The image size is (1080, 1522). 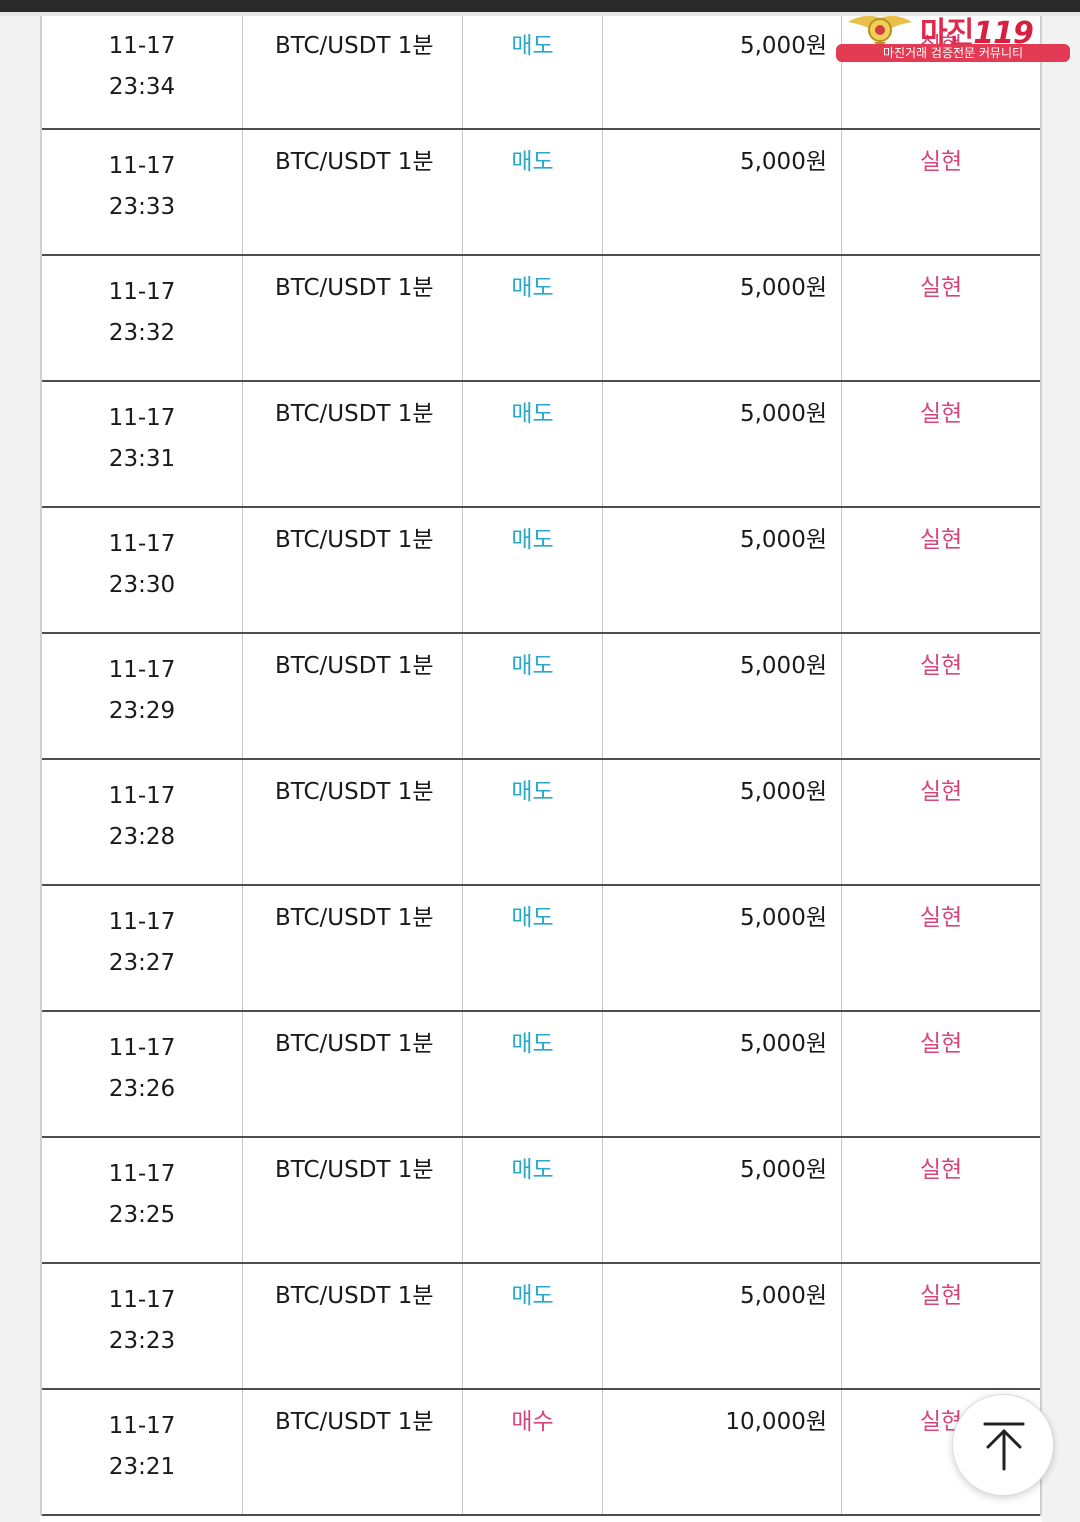 What do you see at coordinates (142, 318) in the screenshot?
I see `time-cell: 11-17 23:32` at bounding box center [142, 318].